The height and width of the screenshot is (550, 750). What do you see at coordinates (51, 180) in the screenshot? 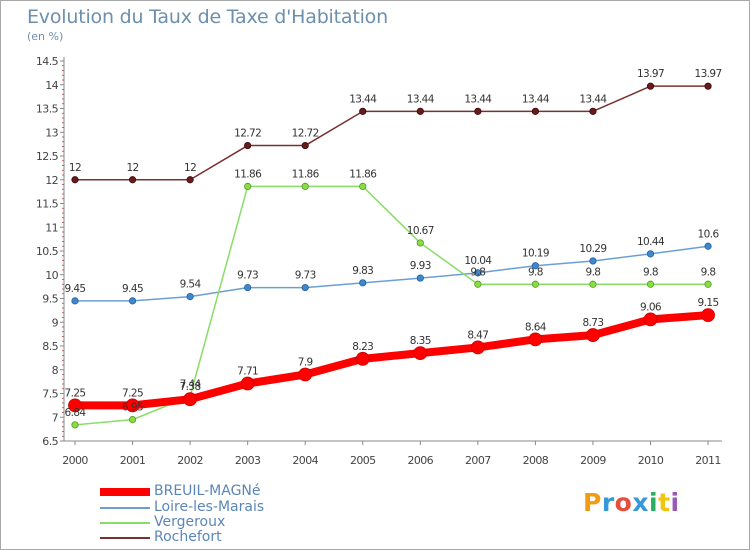
I see `y-tick-label: 12` at bounding box center [51, 180].